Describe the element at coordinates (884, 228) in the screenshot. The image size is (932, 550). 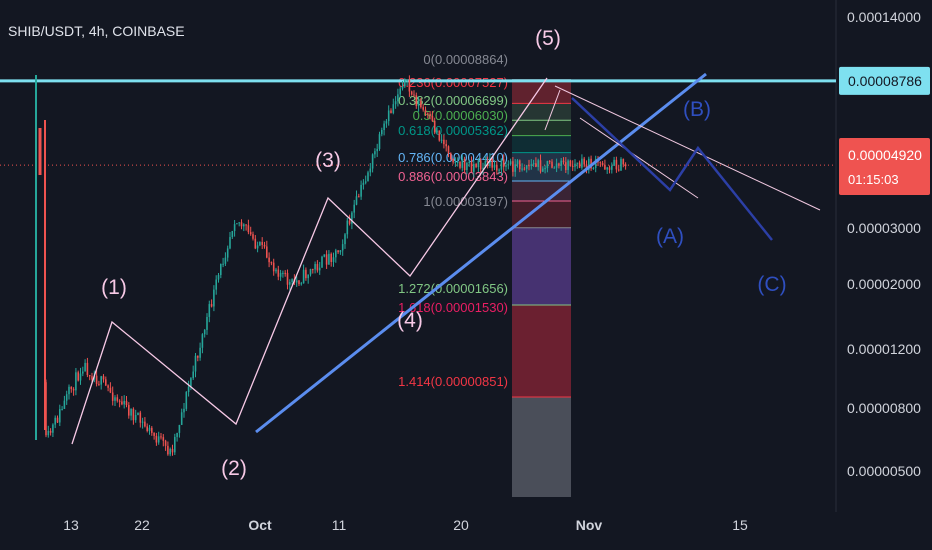
I see `y-axis-tick-label: 0.00003000` at that location.